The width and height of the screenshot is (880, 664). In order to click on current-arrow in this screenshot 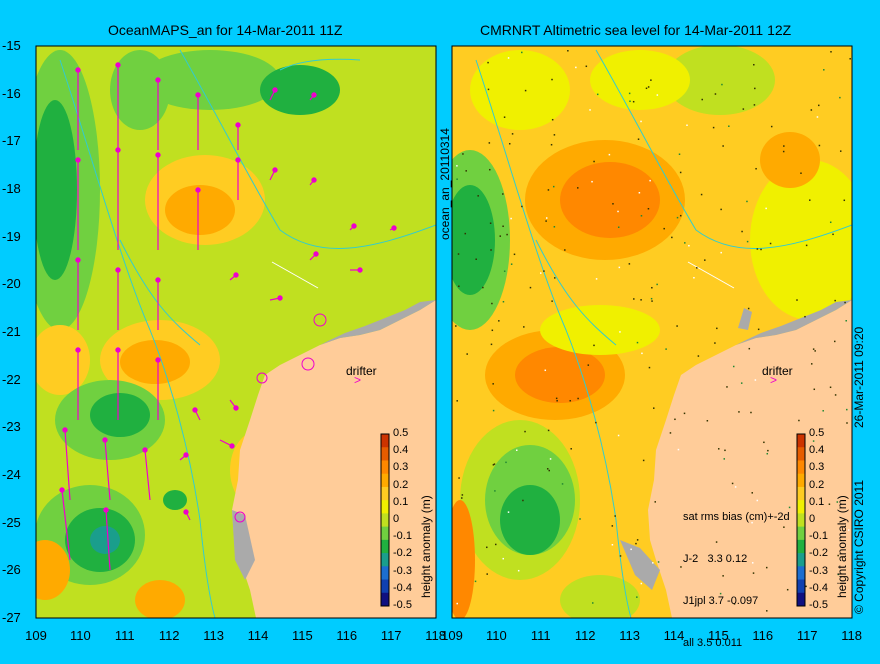, I will do `click(107, 470)`.